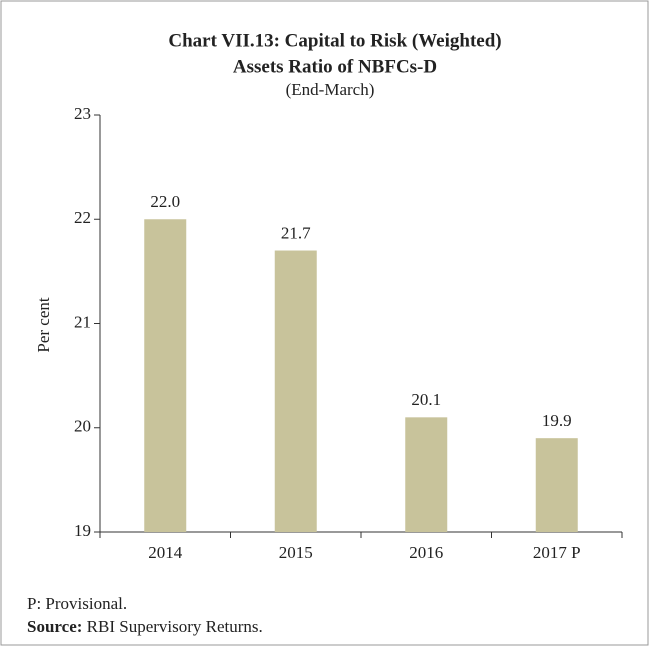 The image size is (649, 646). I want to click on chart-subtitle: (End-March), so click(330, 89).